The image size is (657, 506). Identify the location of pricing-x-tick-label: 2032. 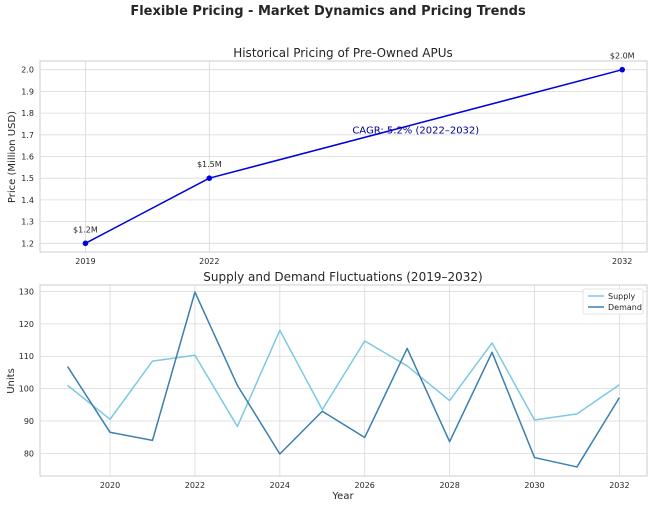
(622, 261).